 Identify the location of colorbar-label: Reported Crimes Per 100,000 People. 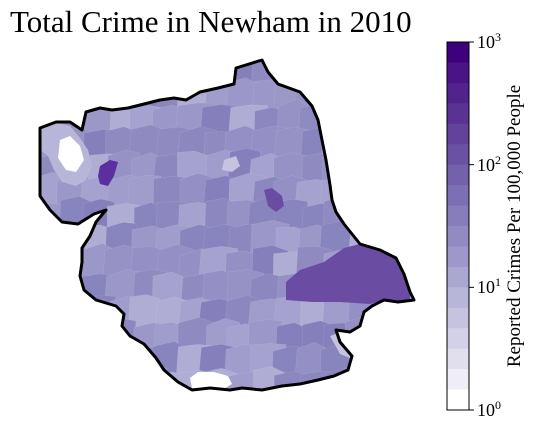
(514, 226).